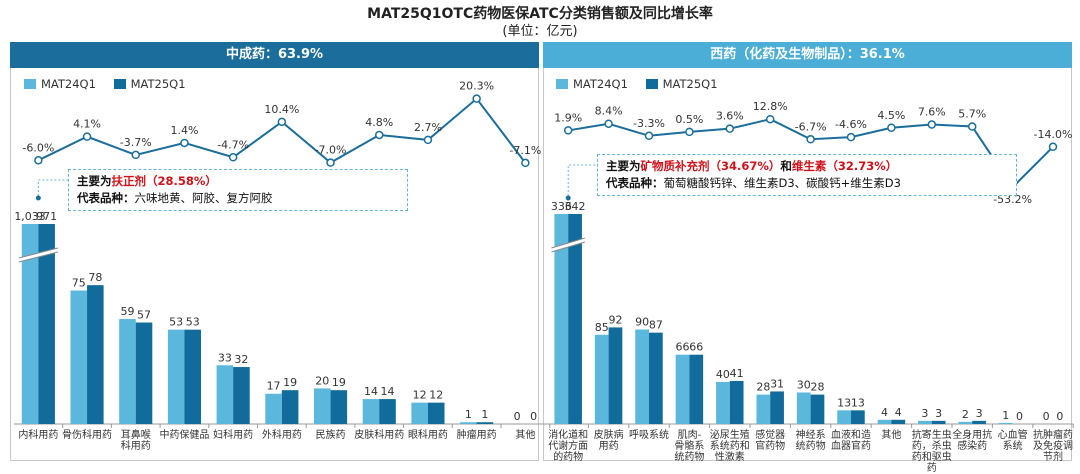  Describe the element at coordinates (468, 414) in the screenshot. I see `data-label-mat24: 1` at that location.